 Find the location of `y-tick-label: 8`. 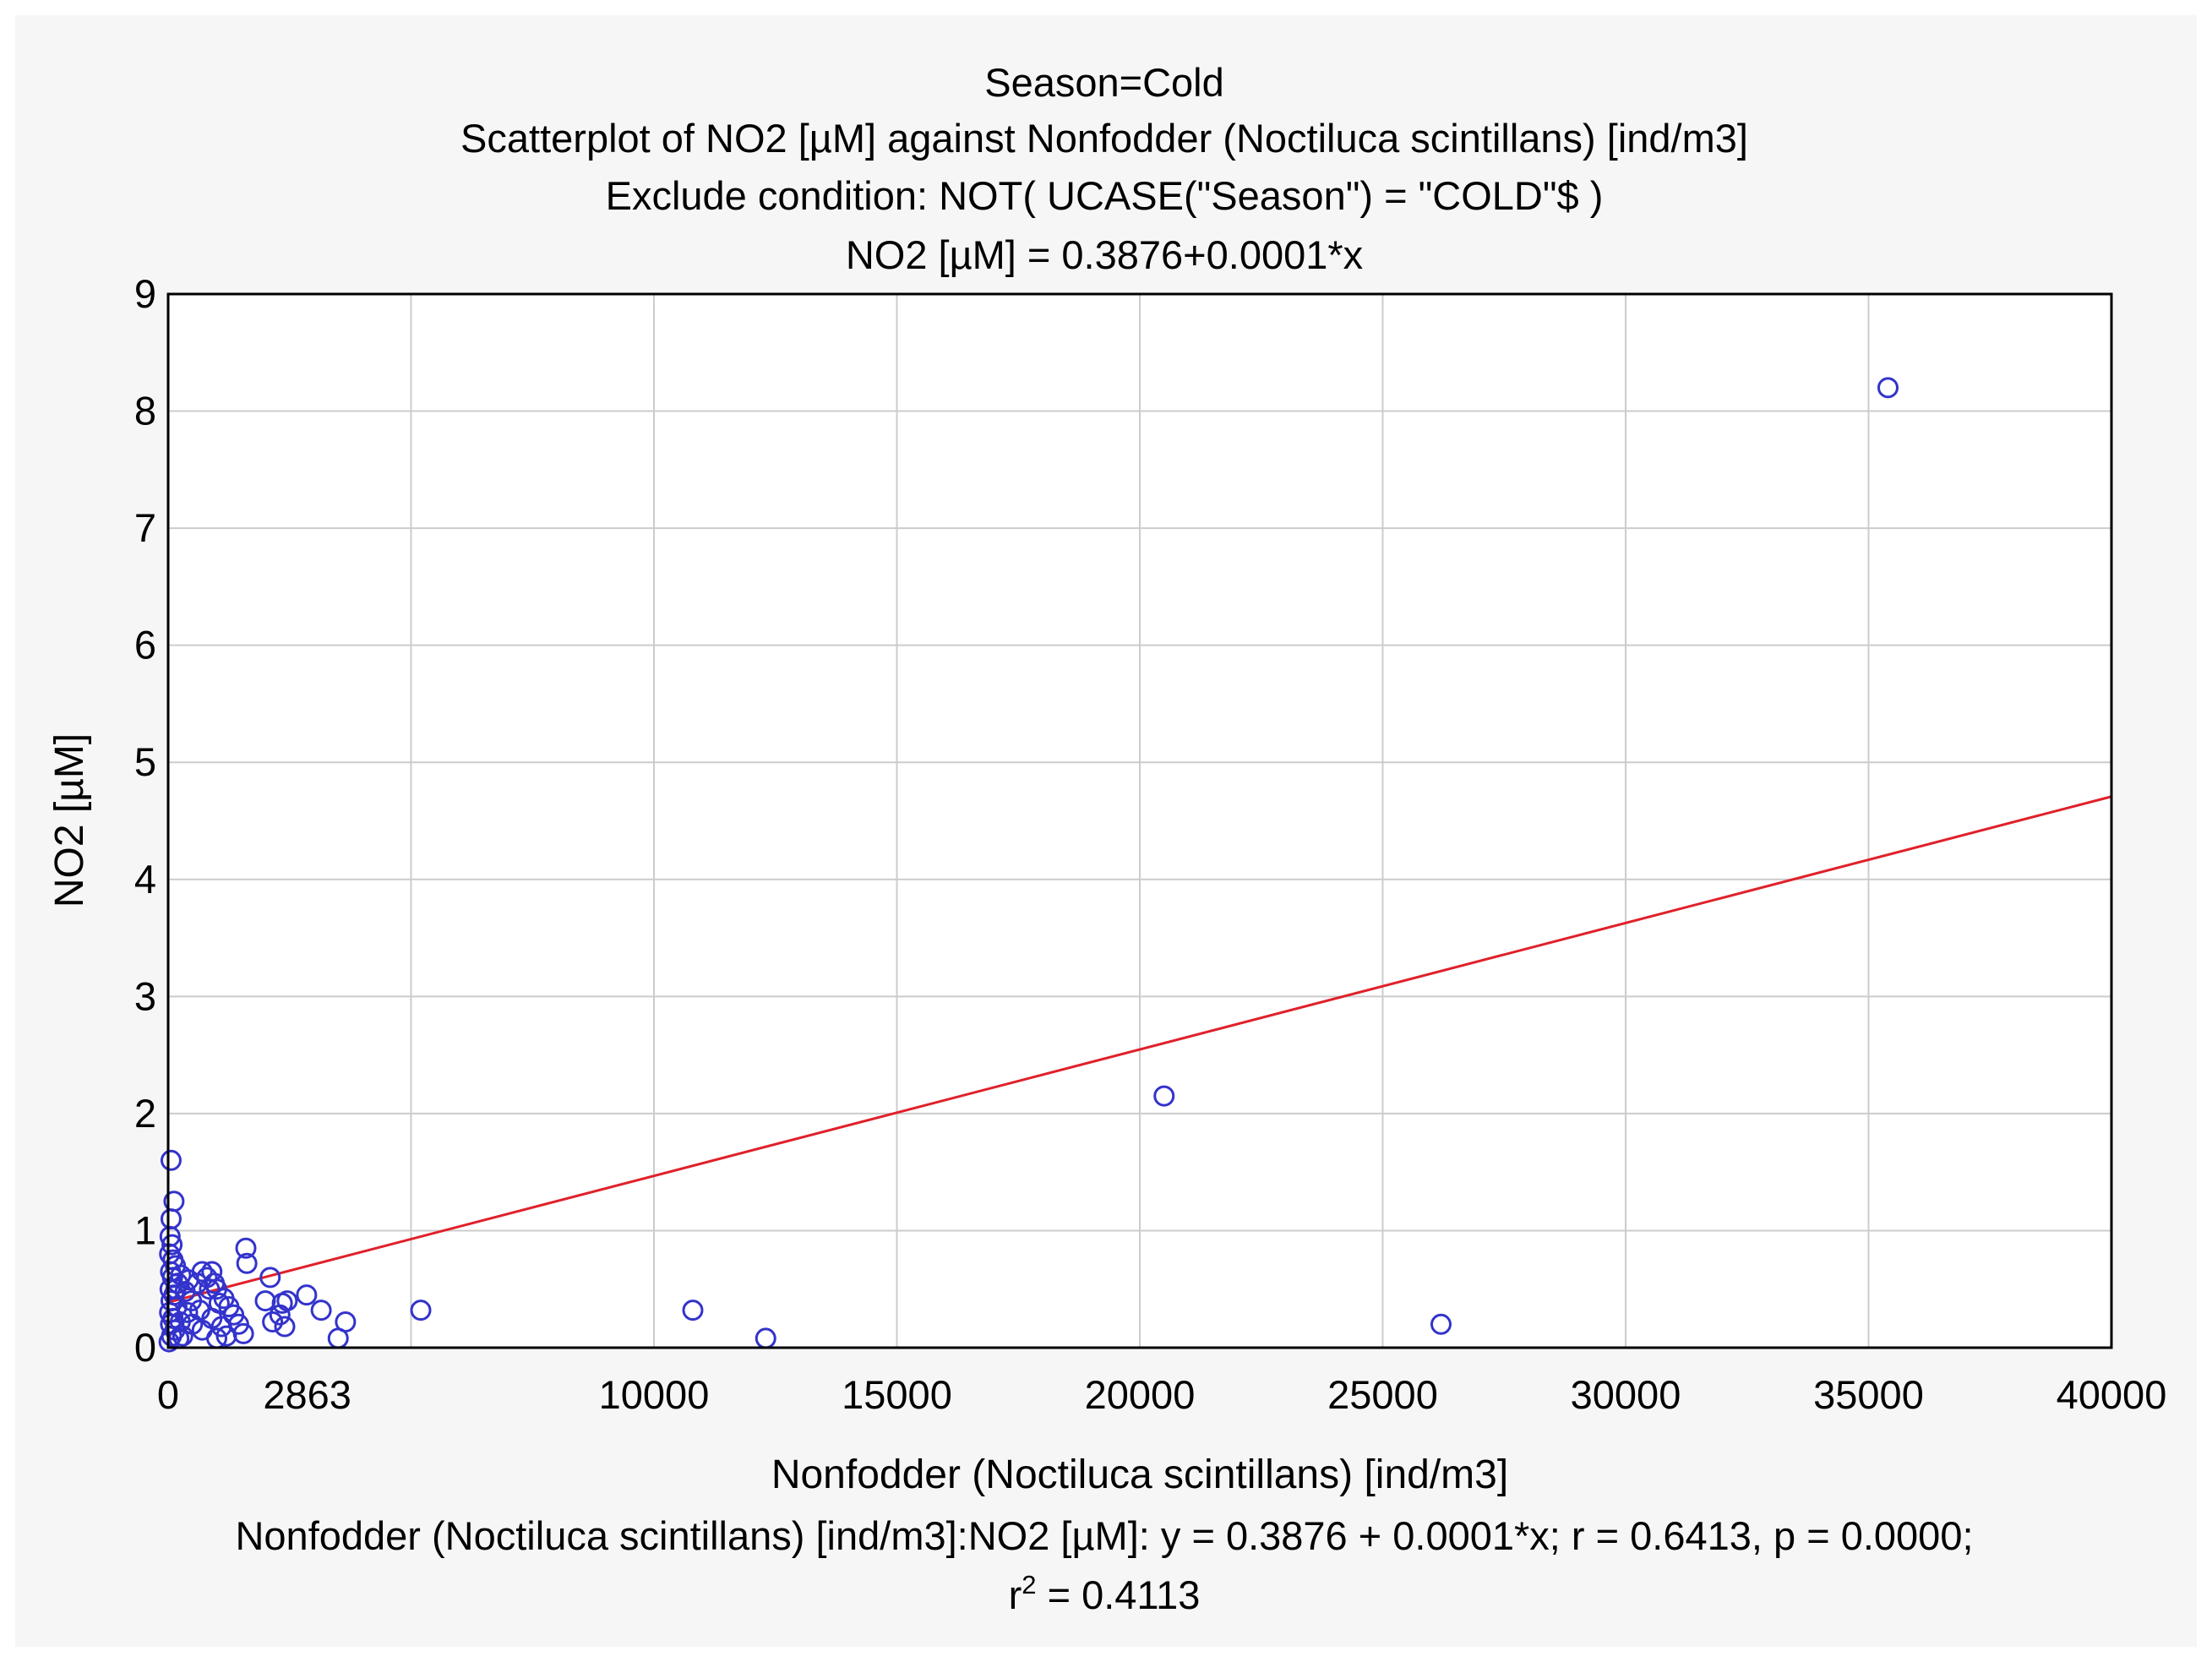

y-tick-label: 8 is located at coordinates (145, 411).